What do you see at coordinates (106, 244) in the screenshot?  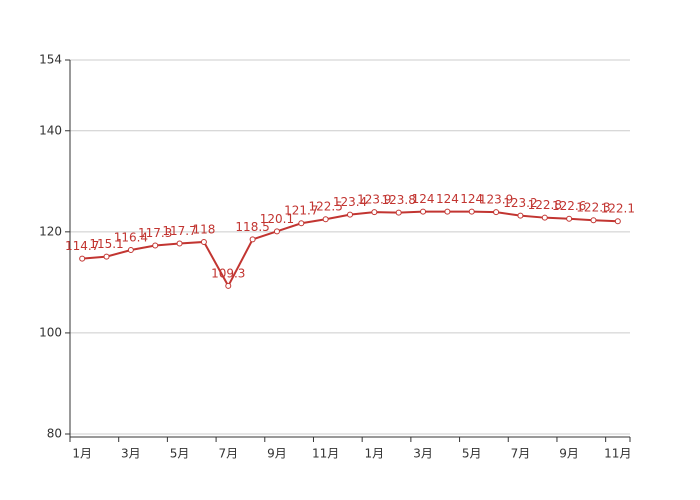 I see `value-label: 115.1` at bounding box center [106, 244].